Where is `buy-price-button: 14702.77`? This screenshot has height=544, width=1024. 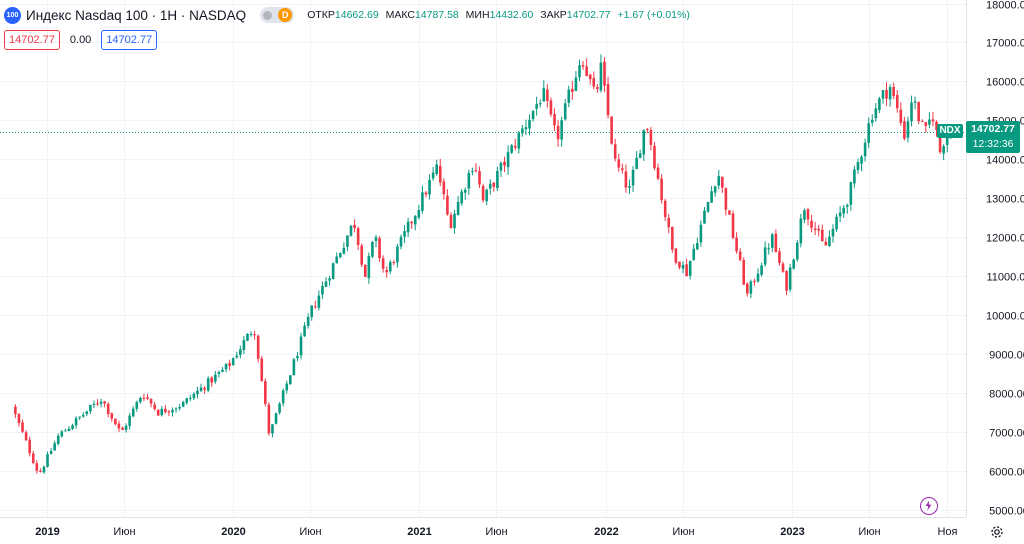 buy-price-button: 14702.77 is located at coordinates (129, 40).